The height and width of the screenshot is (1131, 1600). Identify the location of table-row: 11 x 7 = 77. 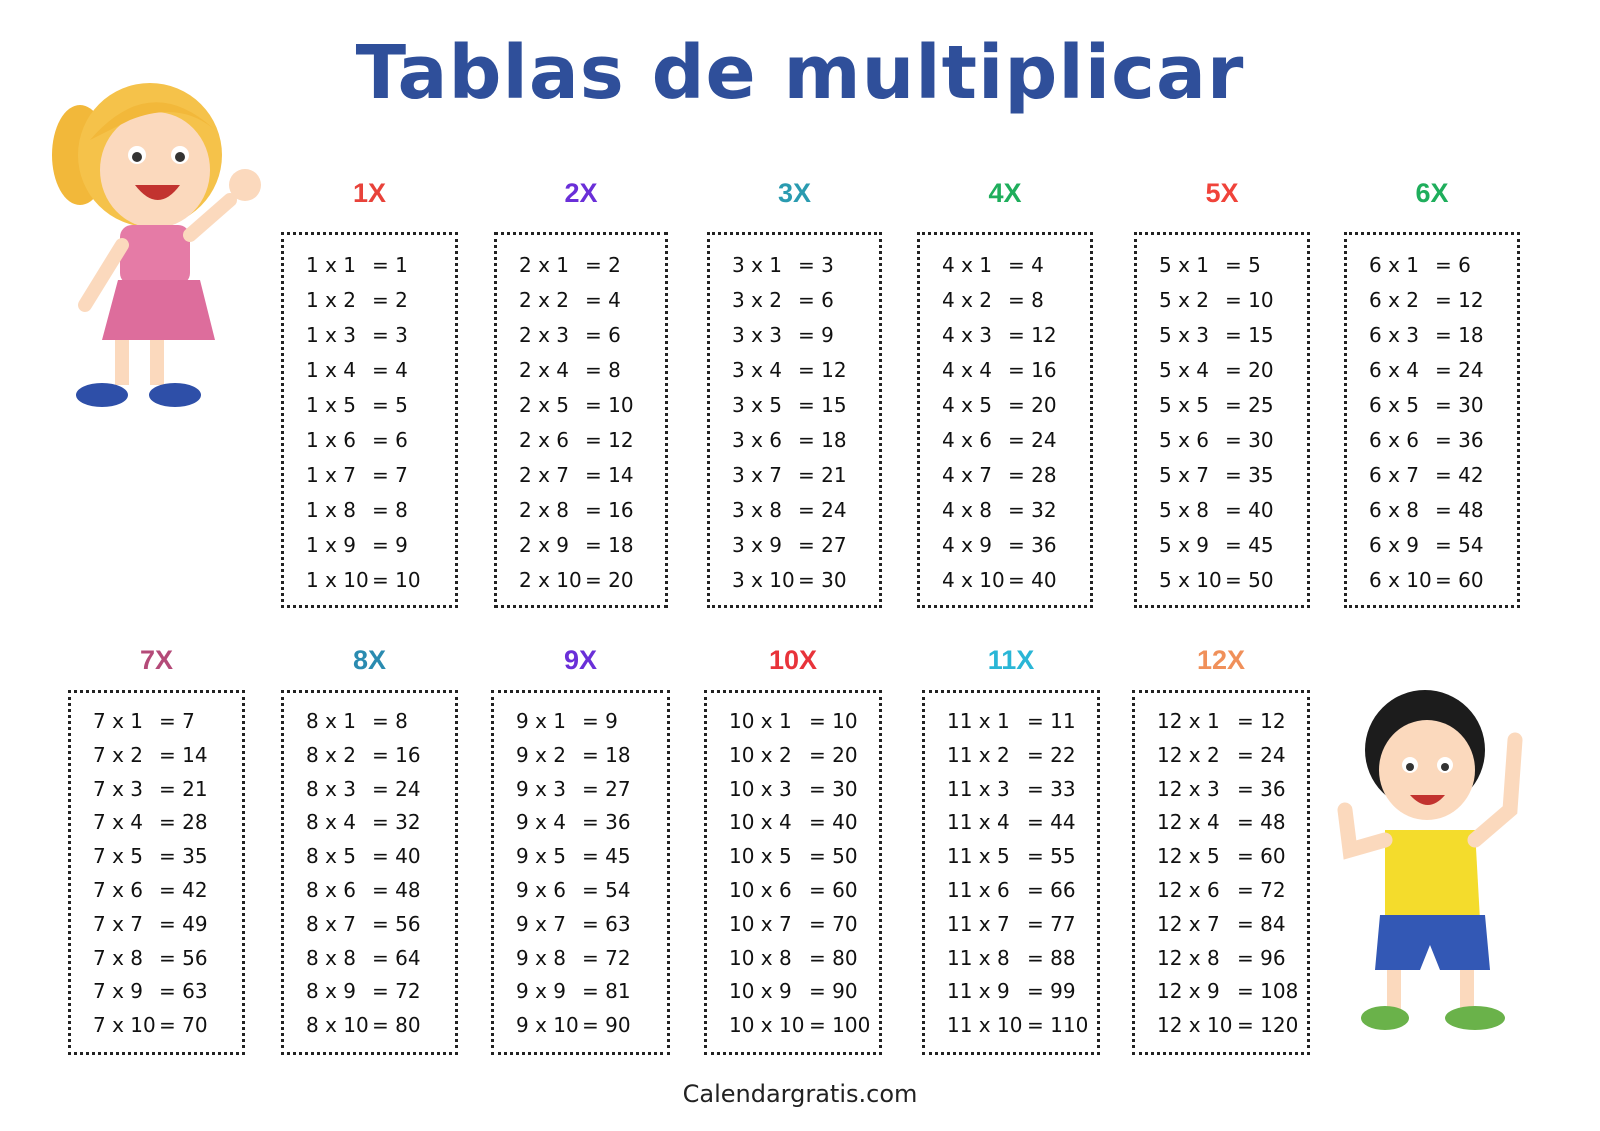
(1011, 925).